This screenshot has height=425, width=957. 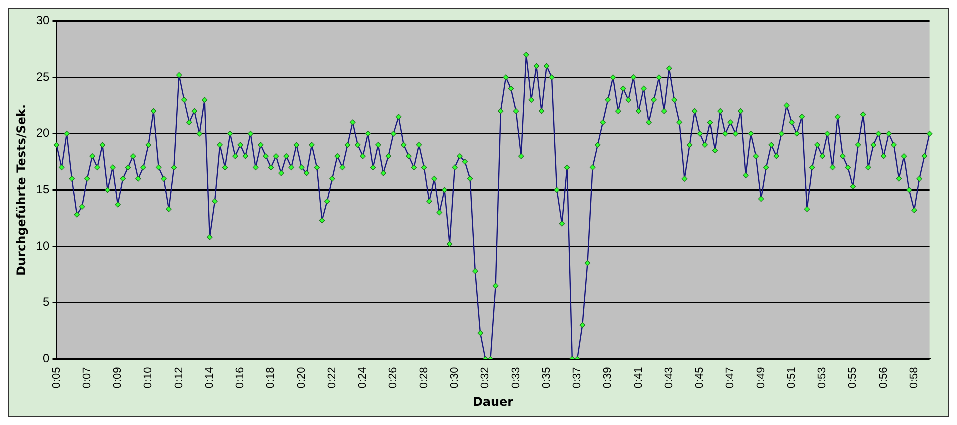 I want to click on y-tick-label: 30, so click(x=43, y=21).